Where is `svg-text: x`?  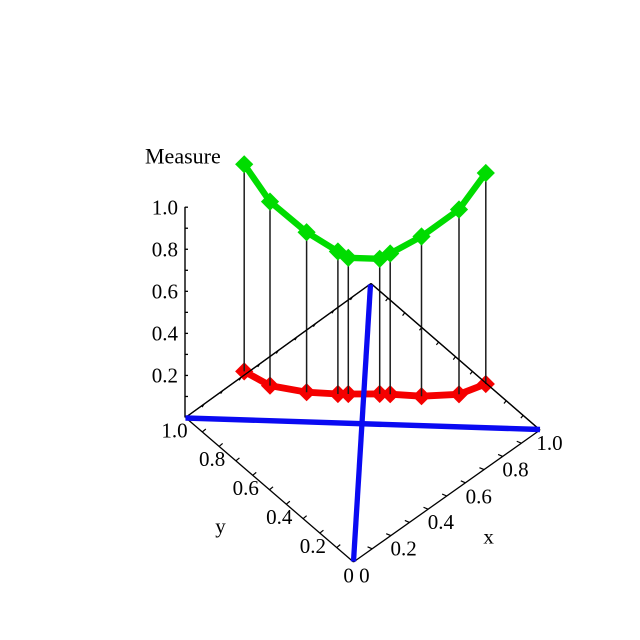
svg-text: x is located at coordinates (488, 537).